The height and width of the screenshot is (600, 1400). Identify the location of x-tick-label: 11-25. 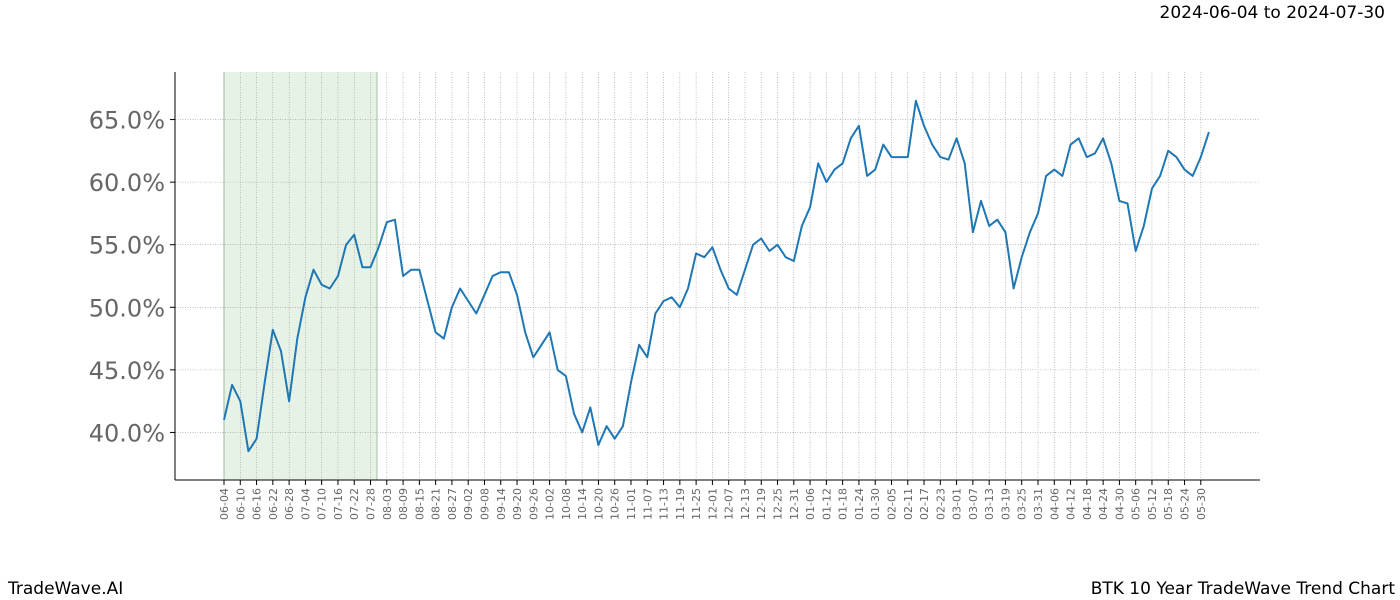
(696, 504).